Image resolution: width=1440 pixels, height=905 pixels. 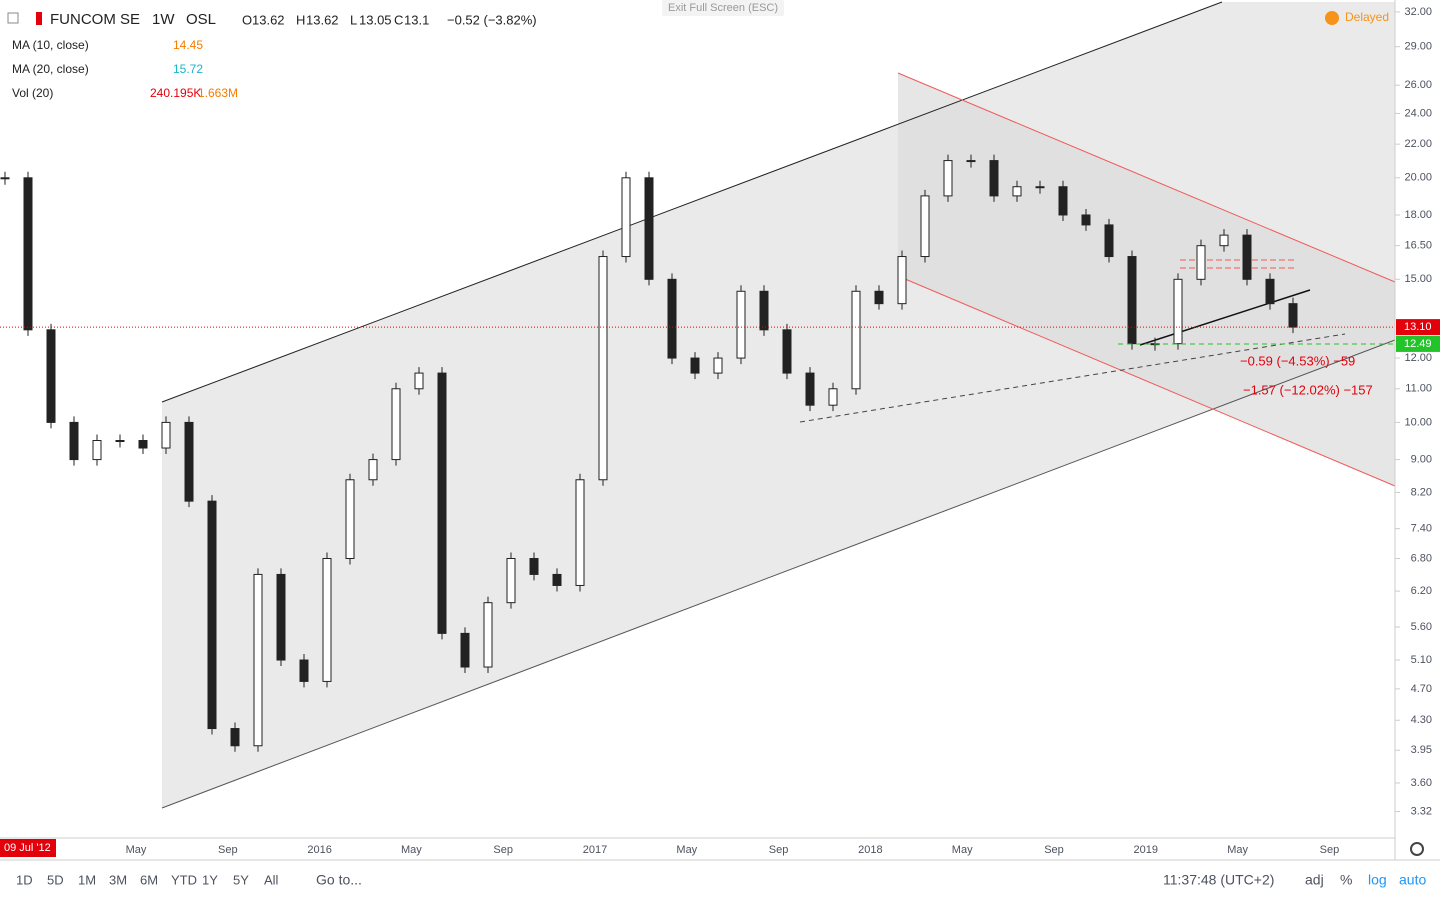 I want to click on y-tick-label: 8.20, so click(x=1421, y=492).